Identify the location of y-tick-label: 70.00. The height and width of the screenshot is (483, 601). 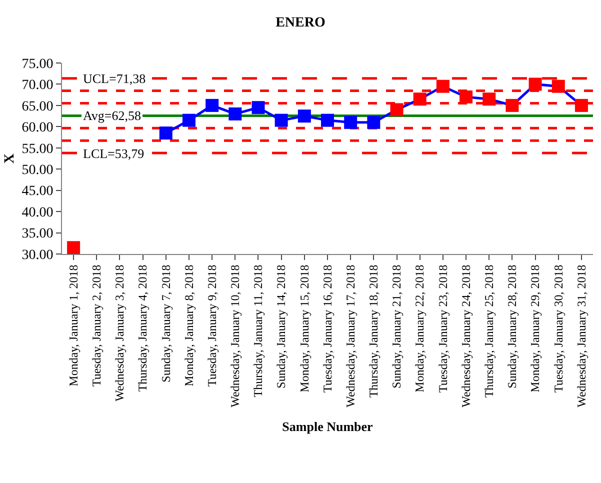
(38, 86).